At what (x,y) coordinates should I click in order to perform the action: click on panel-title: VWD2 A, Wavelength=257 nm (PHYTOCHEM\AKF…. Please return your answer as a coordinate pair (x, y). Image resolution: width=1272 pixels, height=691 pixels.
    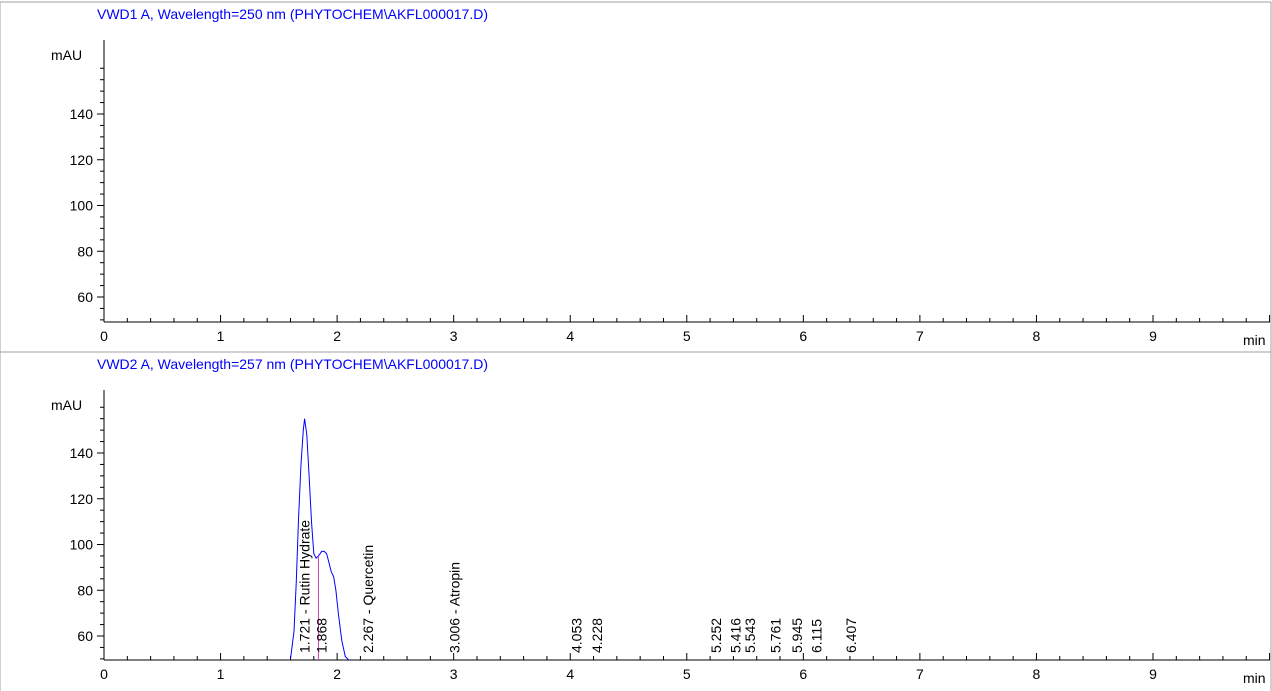
    Looking at the image, I should click on (292, 364).